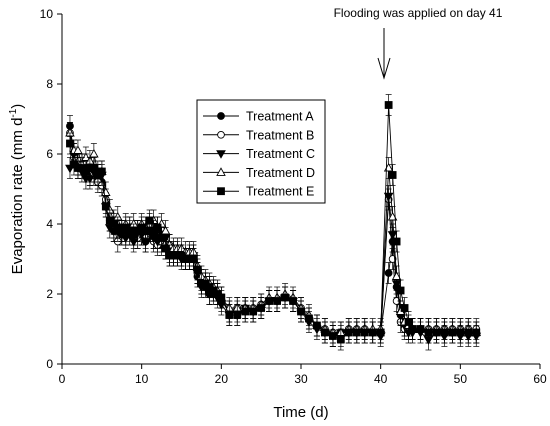  I want to click on legend-label: Treatment D, so click(280, 173).